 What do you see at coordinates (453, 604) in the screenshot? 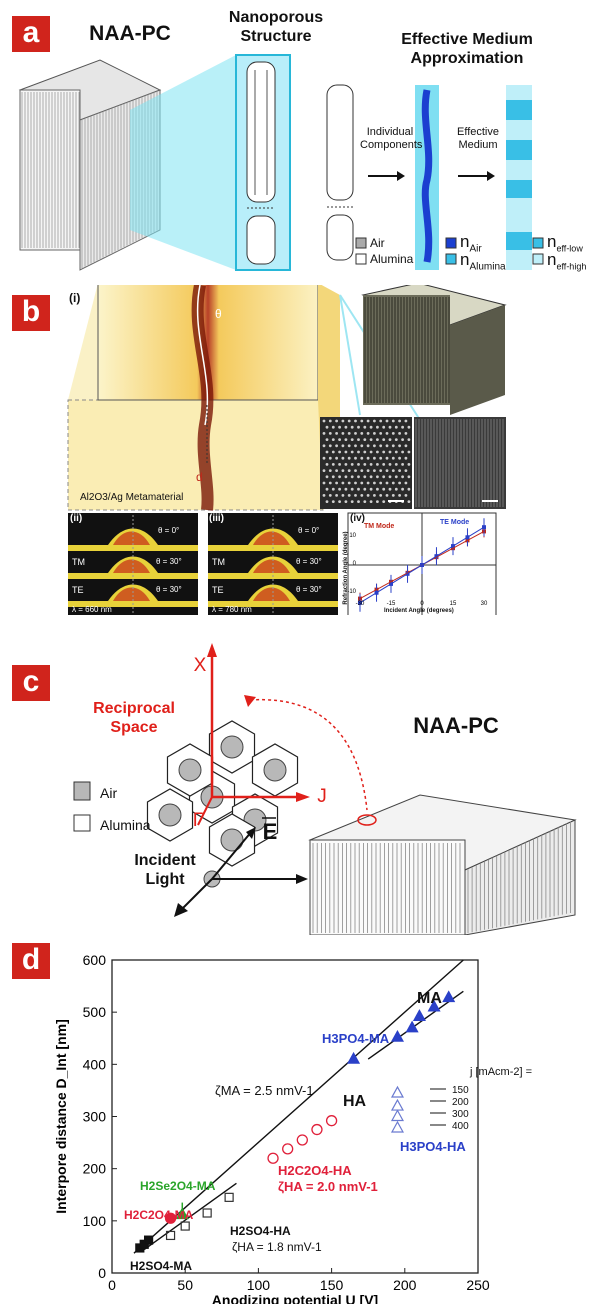
I see `iv-xtick: 15` at bounding box center [453, 604].